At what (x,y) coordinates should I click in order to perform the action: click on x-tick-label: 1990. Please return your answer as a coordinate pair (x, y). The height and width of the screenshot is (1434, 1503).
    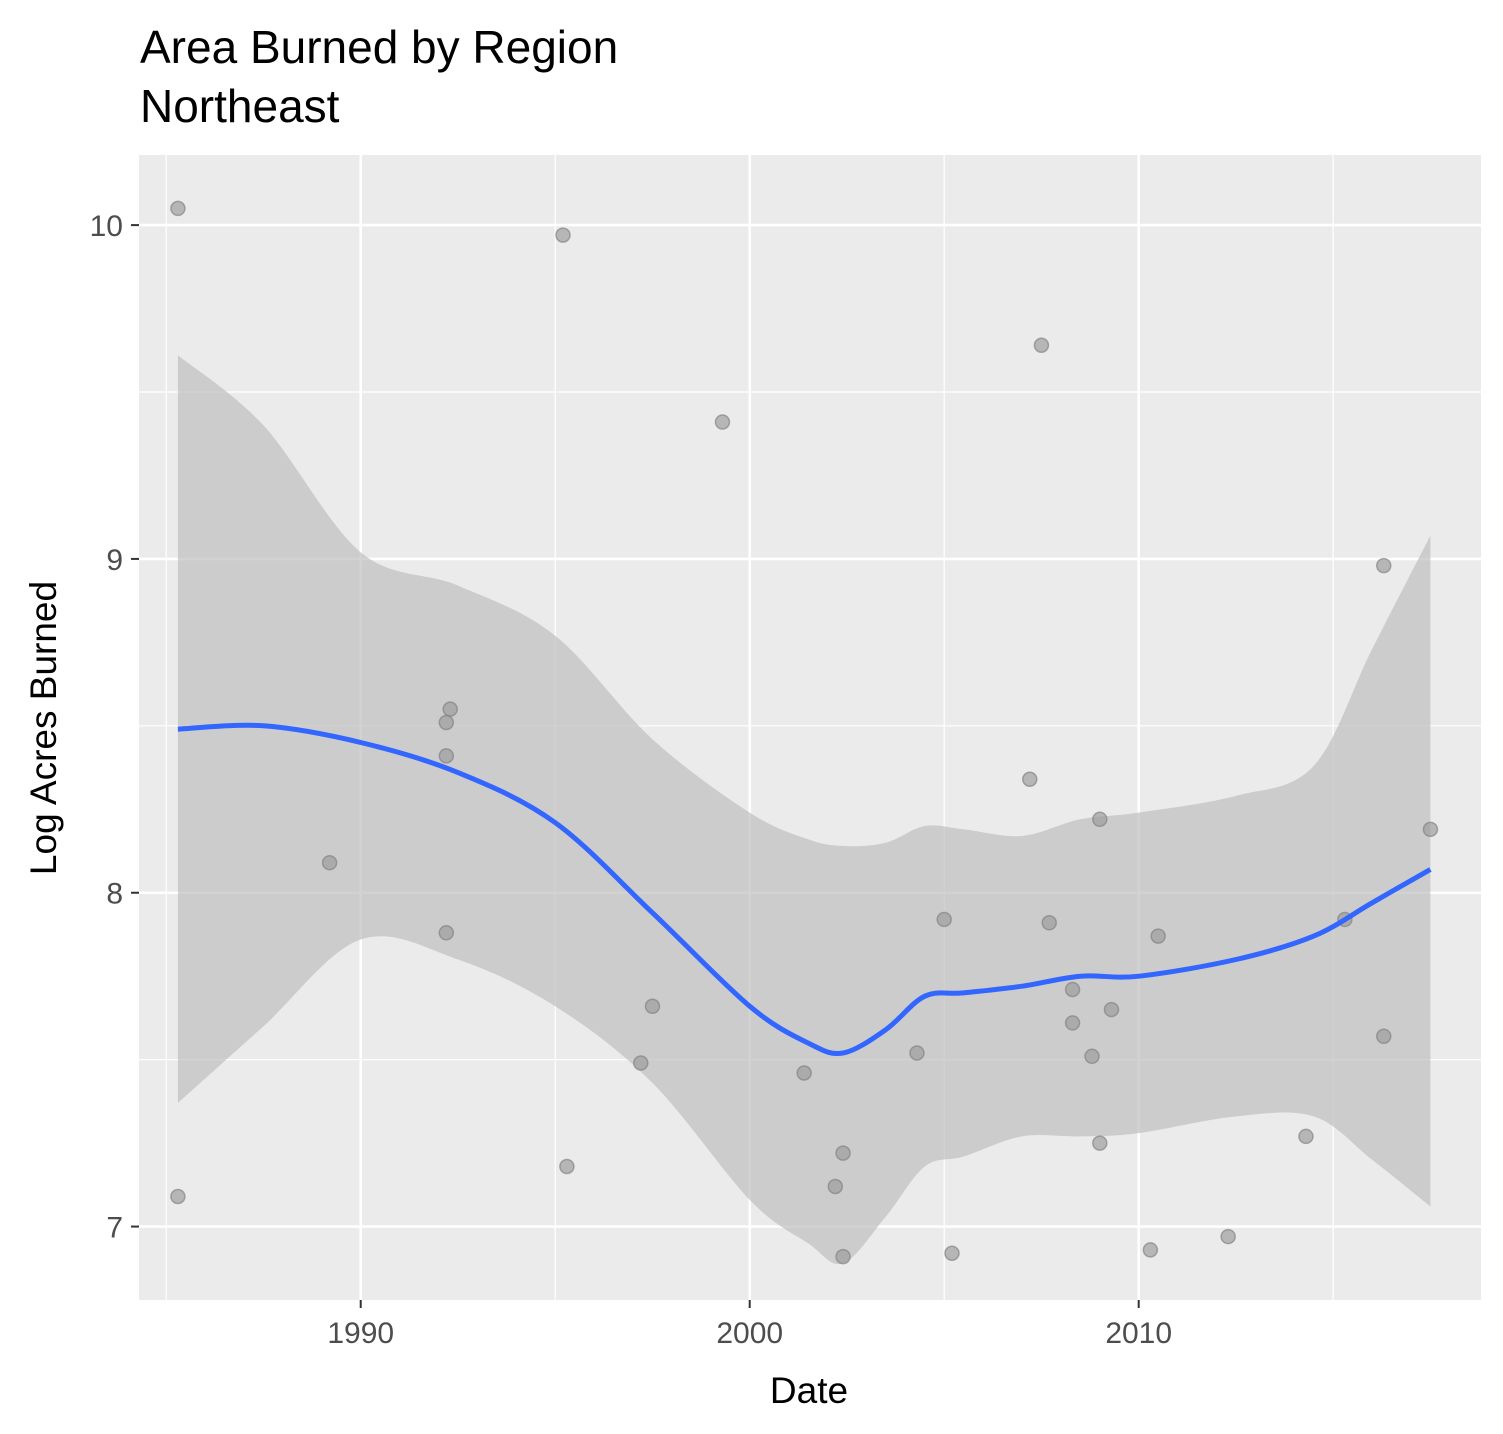
    Looking at the image, I should click on (360, 1333).